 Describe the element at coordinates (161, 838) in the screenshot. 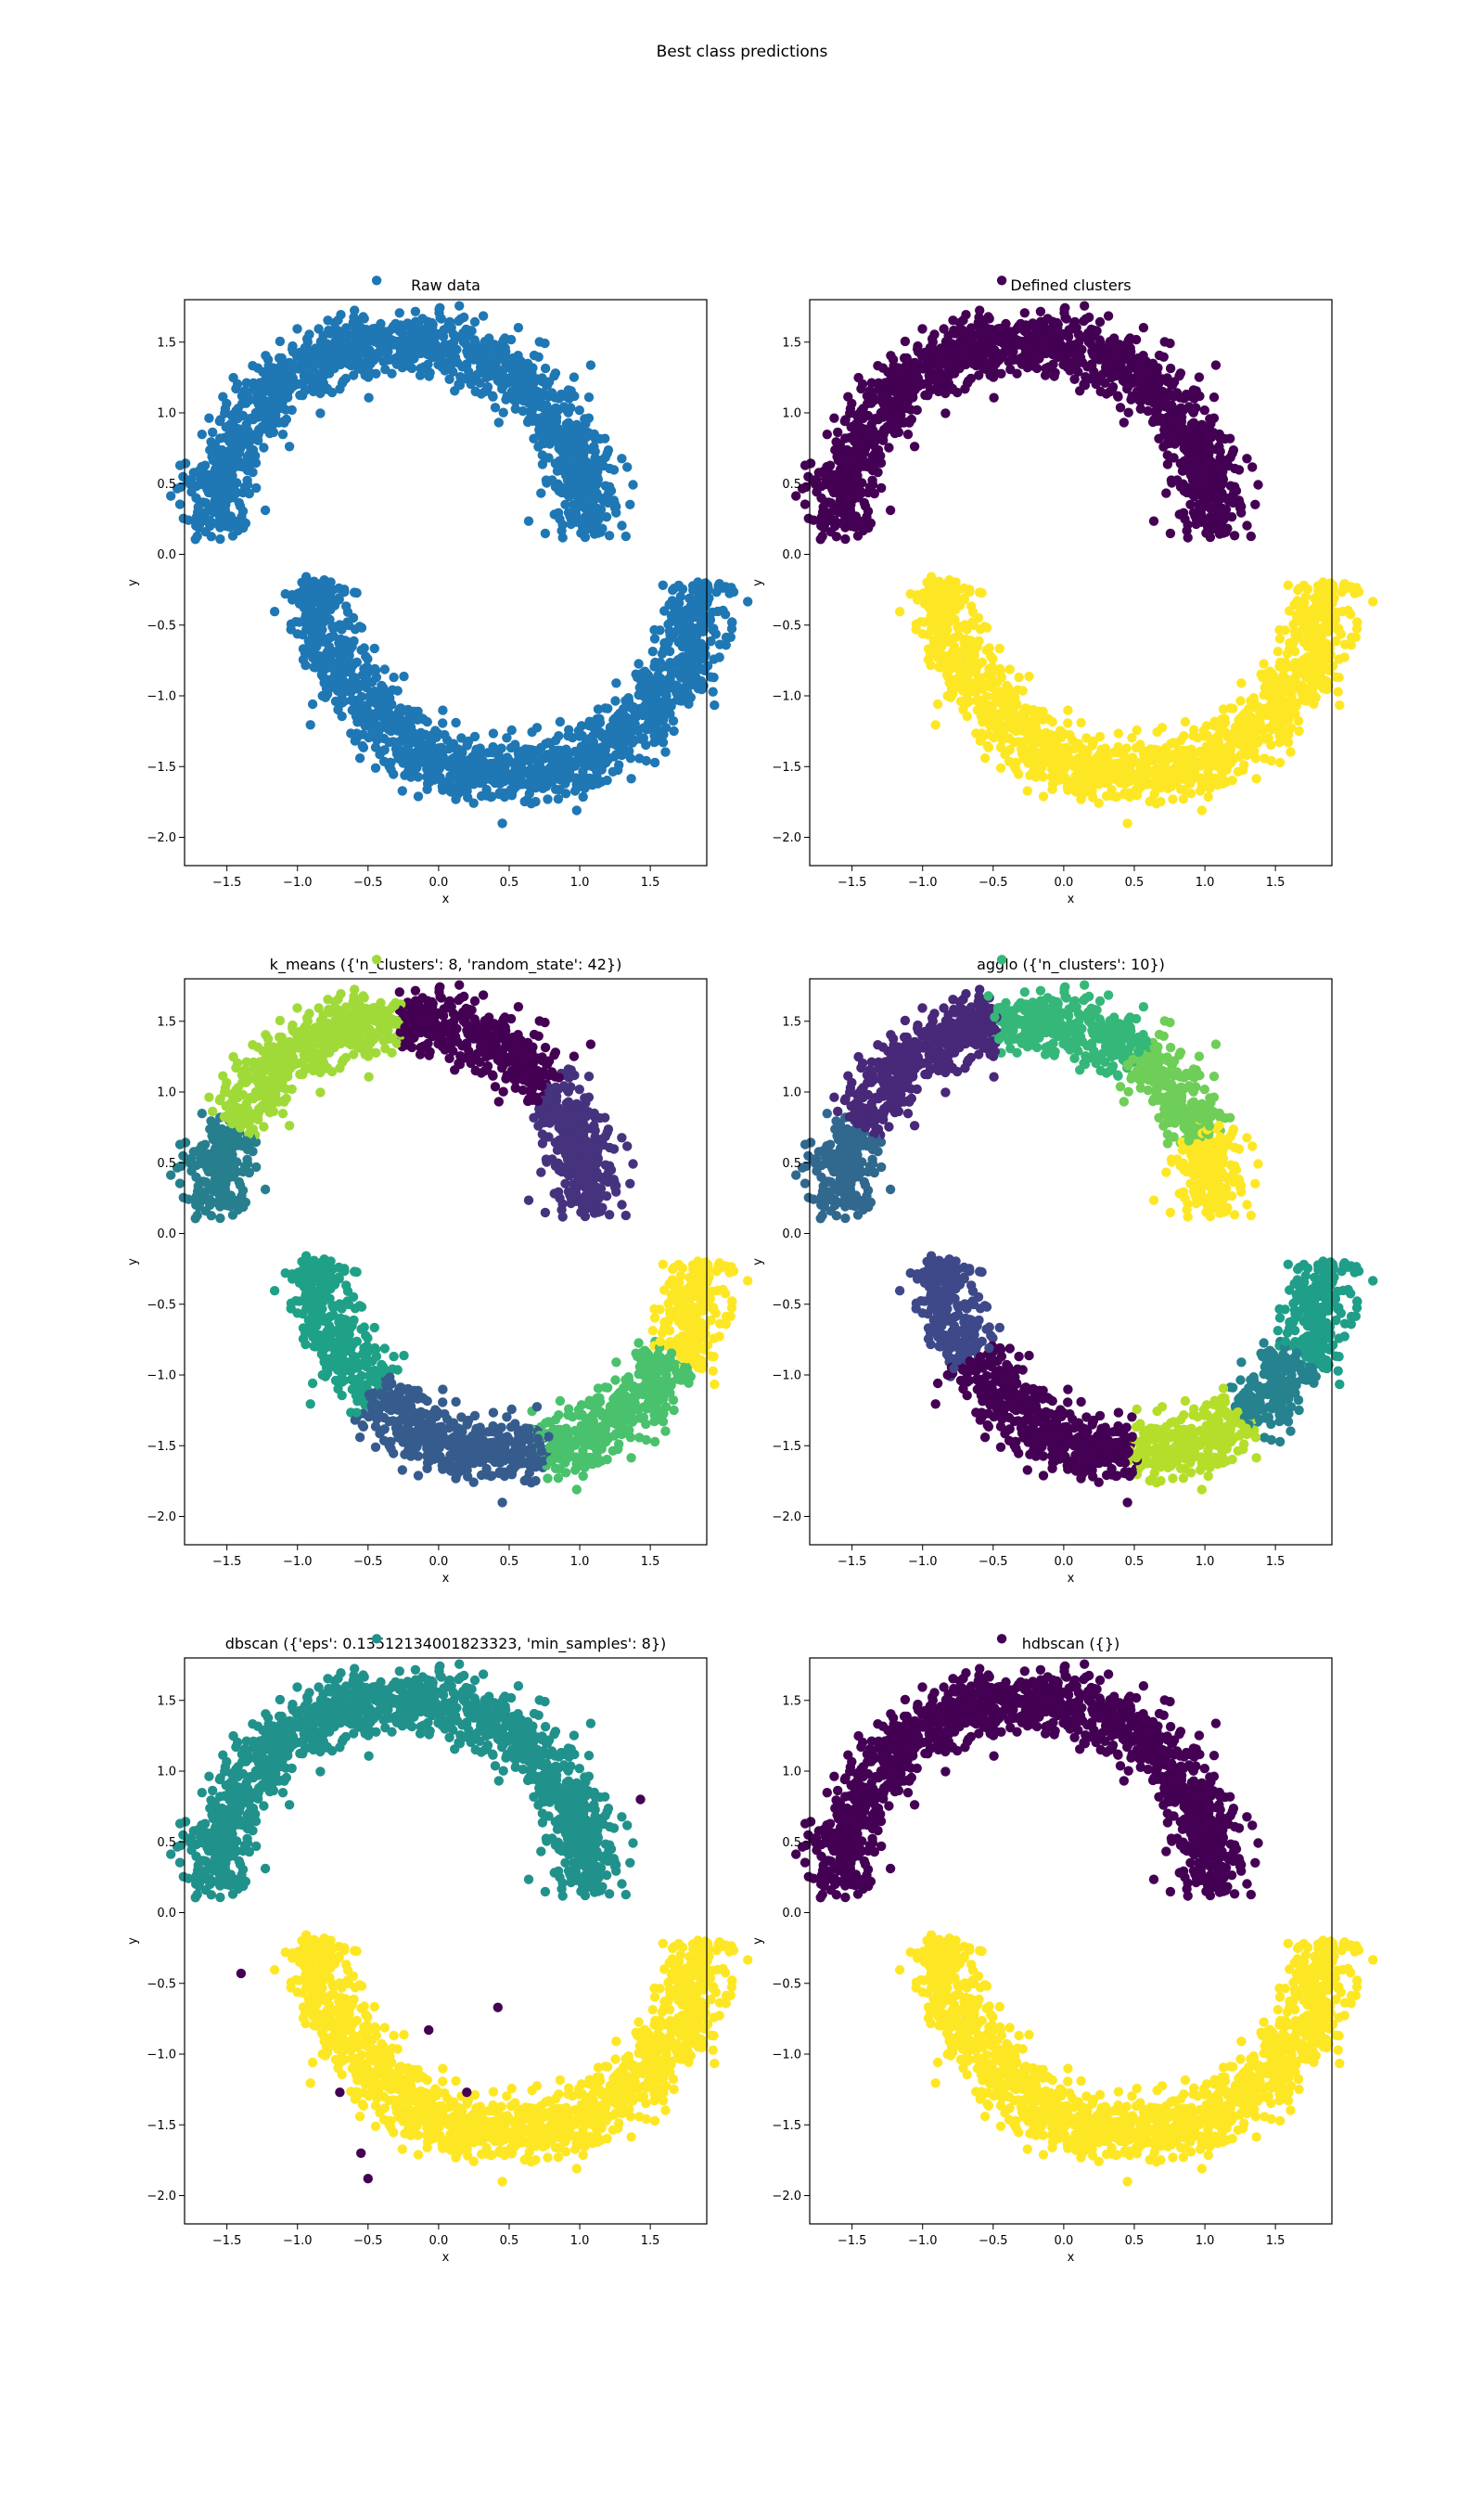

I see `y-tick-label: −2.0` at that location.